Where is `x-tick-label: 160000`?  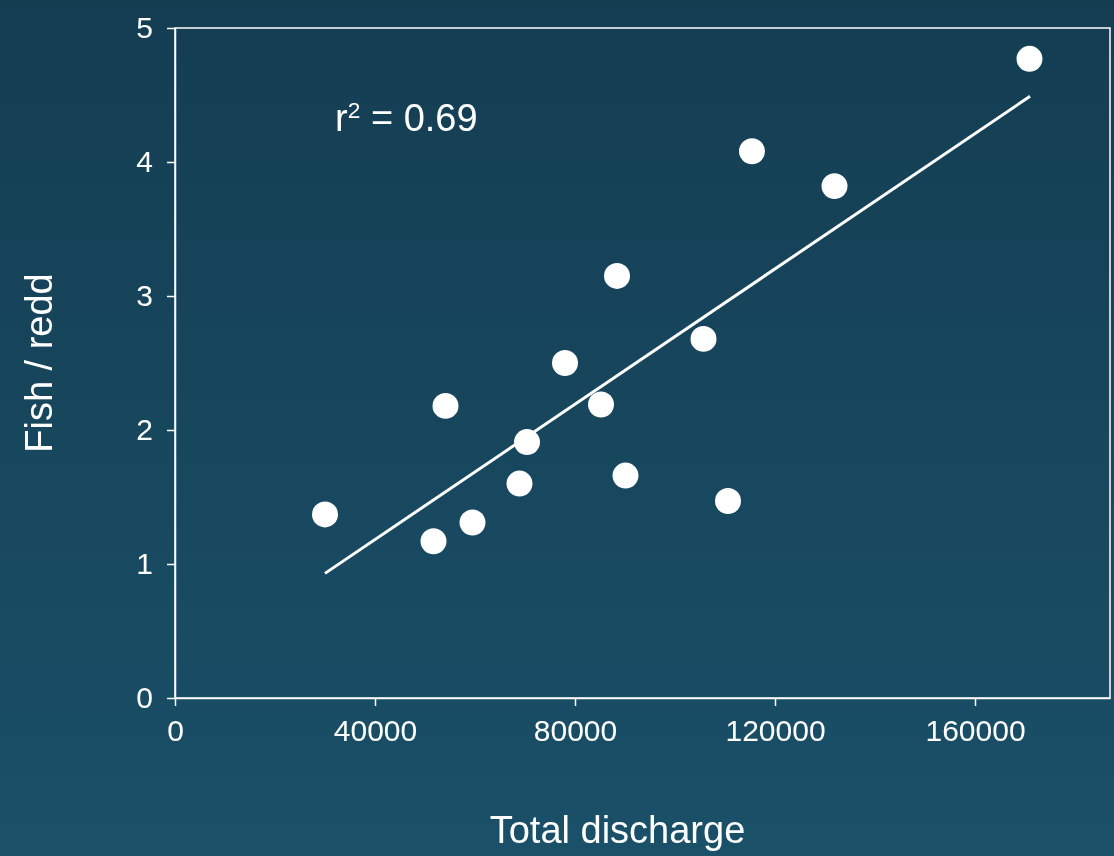
x-tick-label: 160000 is located at coordinates (975, 731).